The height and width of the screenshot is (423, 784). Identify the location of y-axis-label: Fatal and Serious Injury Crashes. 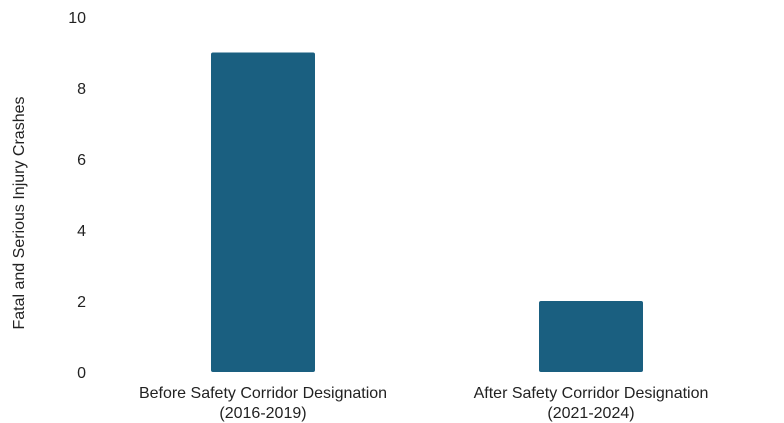
(19, 213).